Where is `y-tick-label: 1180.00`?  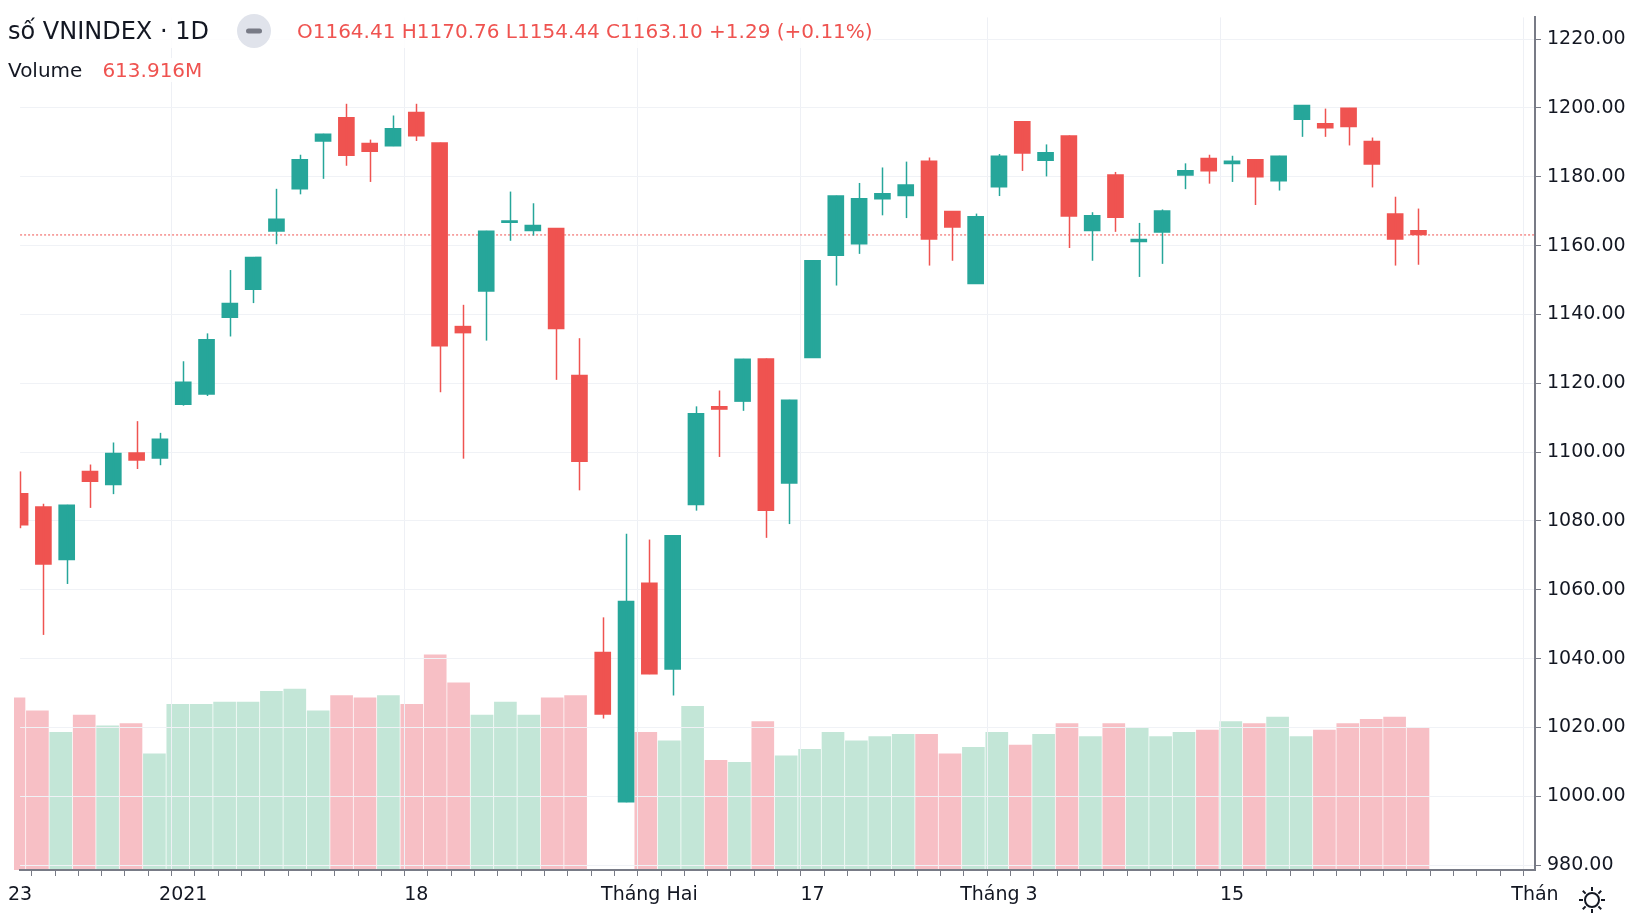
y-tick-label: 1180.00 is located at coordinates (1586, 174).